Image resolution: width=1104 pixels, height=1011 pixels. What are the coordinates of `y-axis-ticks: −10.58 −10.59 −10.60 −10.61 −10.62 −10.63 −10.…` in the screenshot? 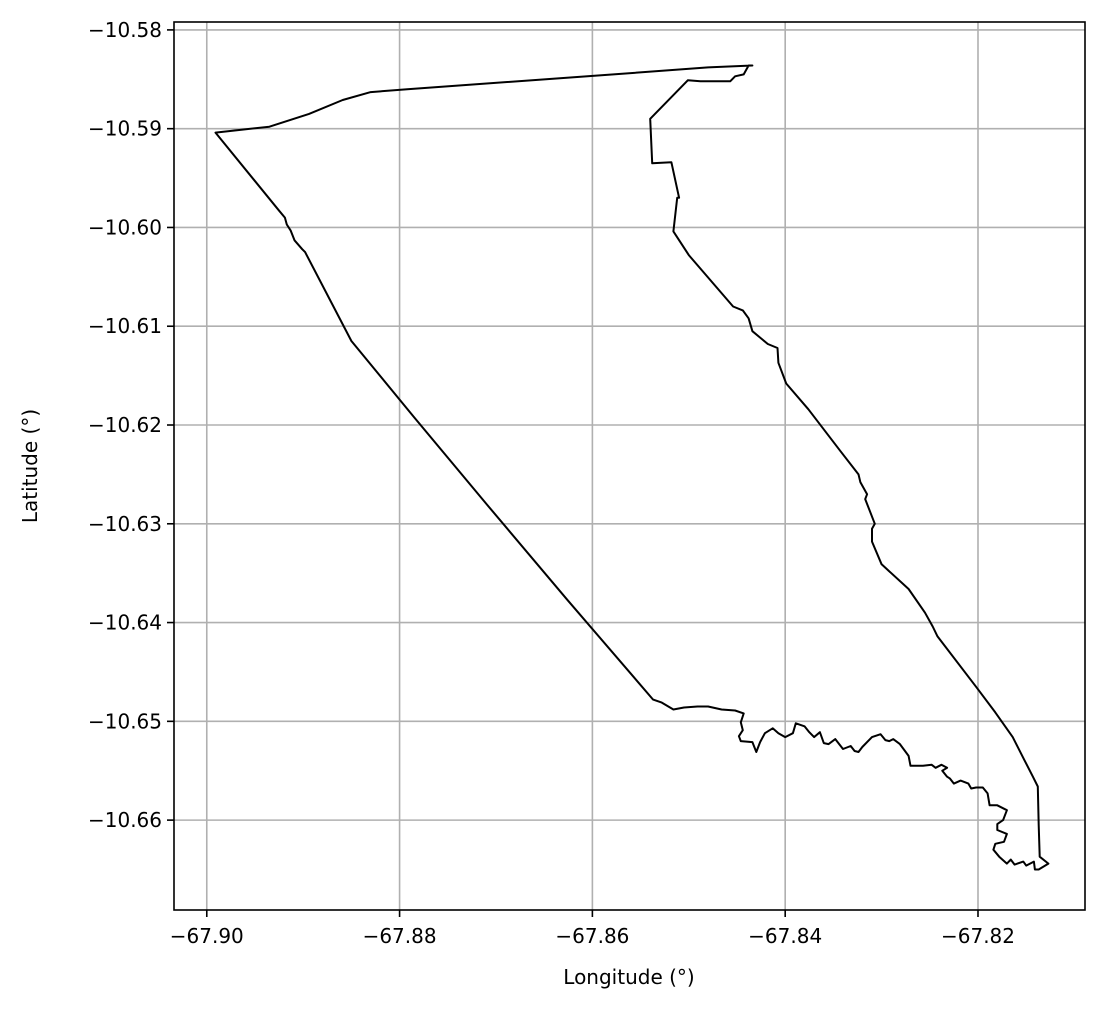 It's located at (131, 425).